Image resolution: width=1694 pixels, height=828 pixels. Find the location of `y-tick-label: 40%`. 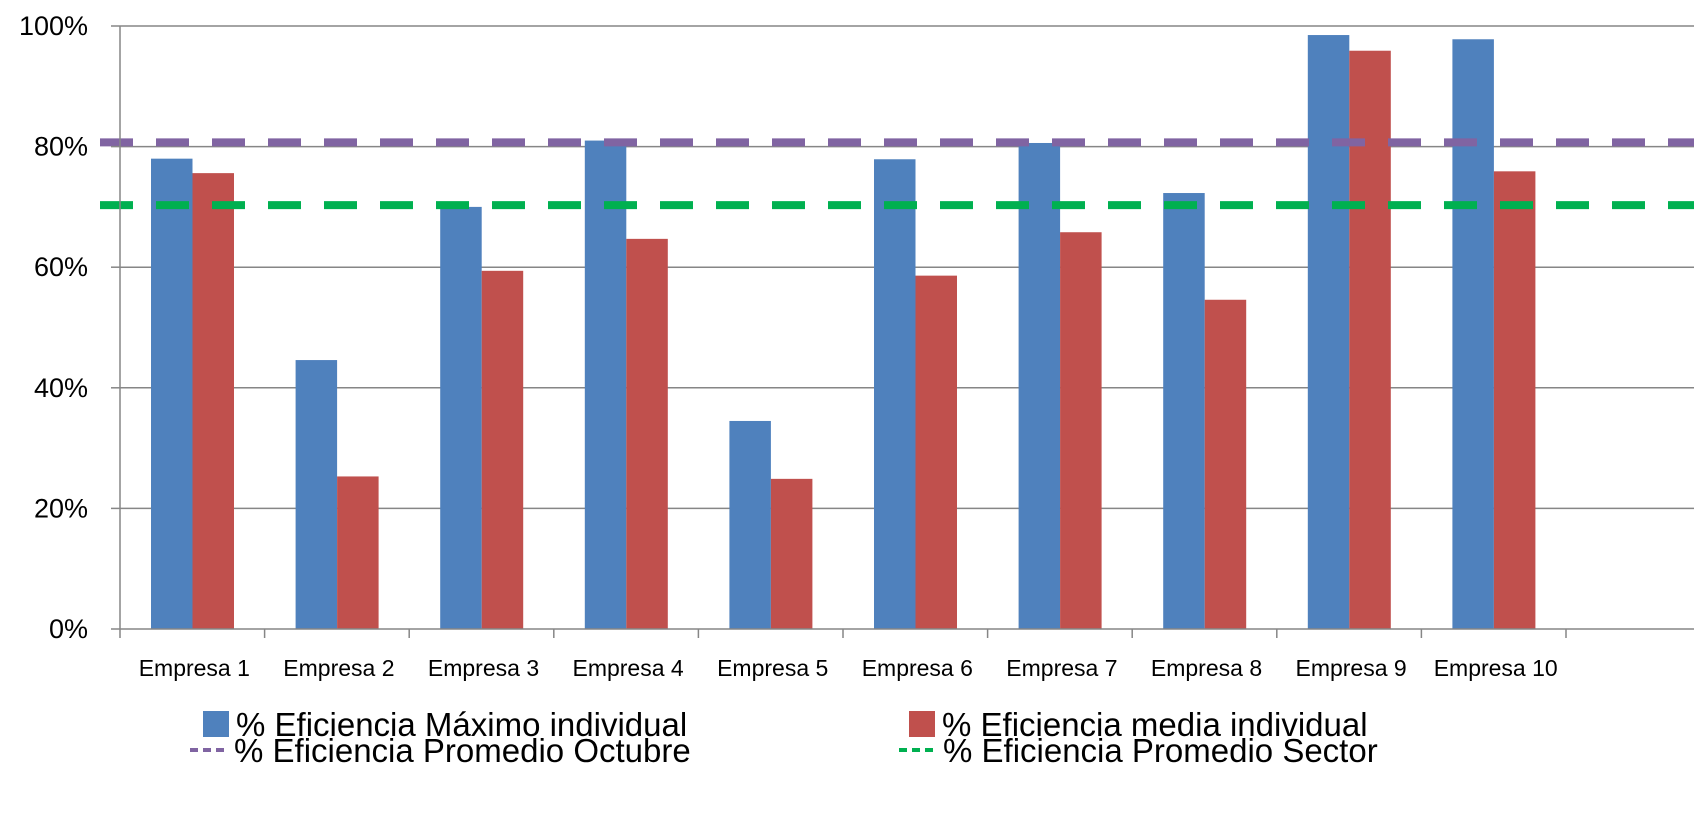

y-tick-label: 40% is located at coordinates (61, 388).